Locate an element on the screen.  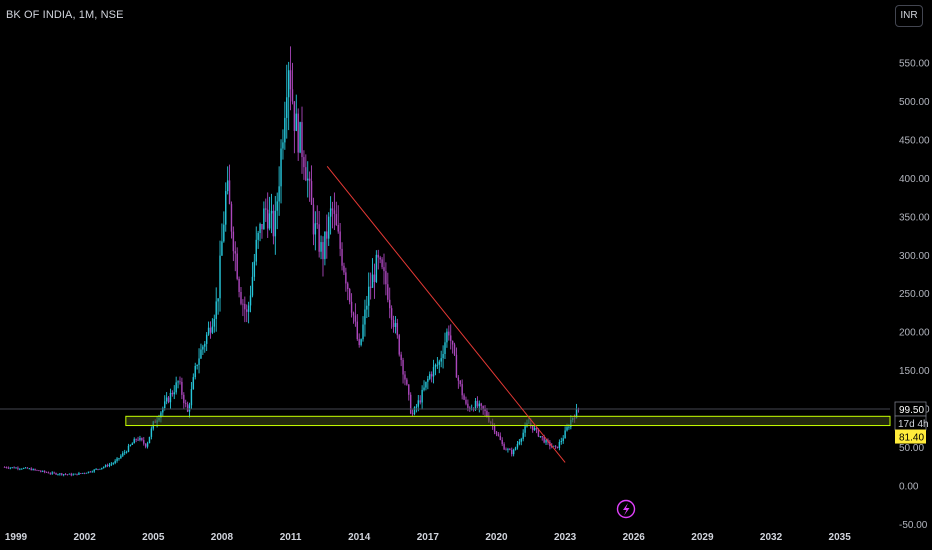
time-tick-label: 2011 is located at coordinates (291, 537).